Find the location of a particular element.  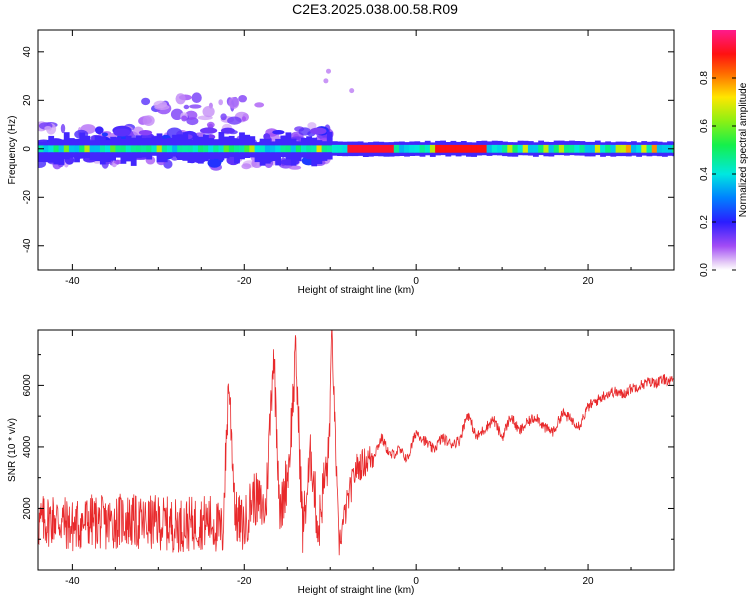

snr-xtick-label: -40 is located at coordinates (72, 581).